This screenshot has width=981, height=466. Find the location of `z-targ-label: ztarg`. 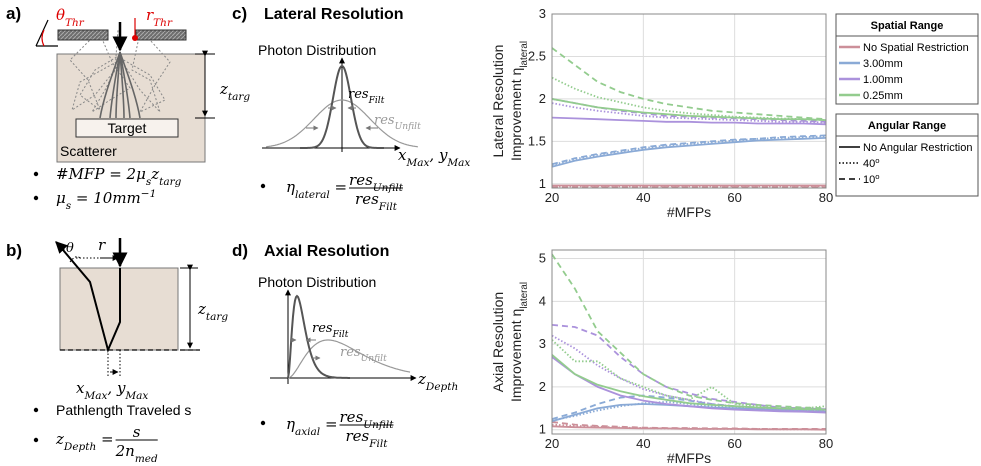

z-targ-label: ztarg is located at coordinates (234, 91).